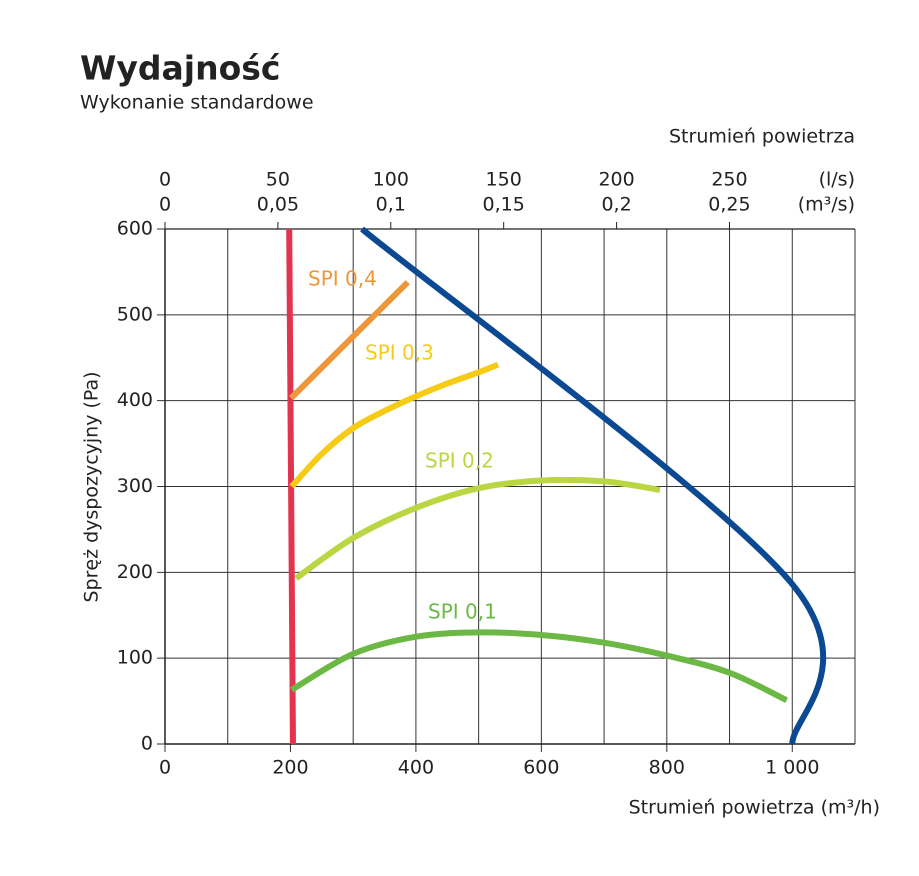 The image size is (919, 876). I want to click on series-label: SPI 0,3, so click(399, 353).